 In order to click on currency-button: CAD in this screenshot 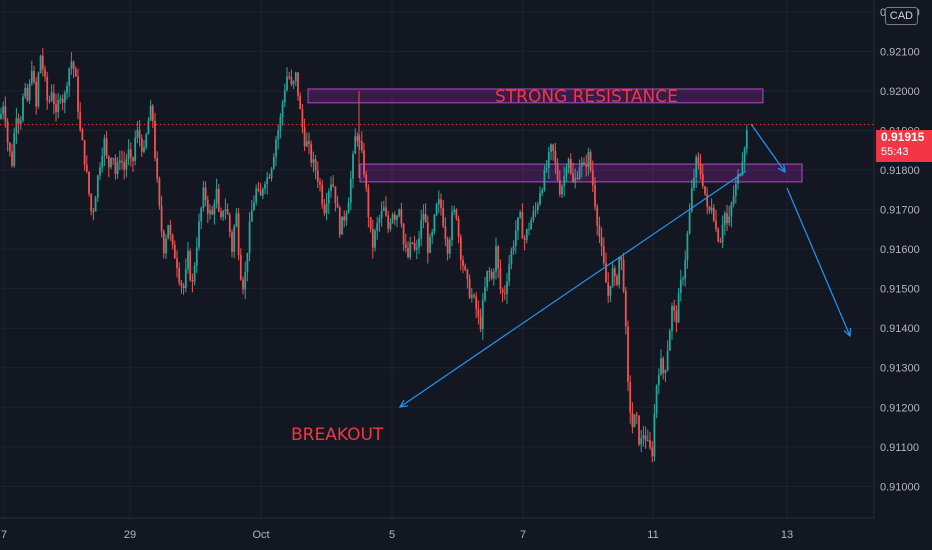, I will do `click(901, 16)`.